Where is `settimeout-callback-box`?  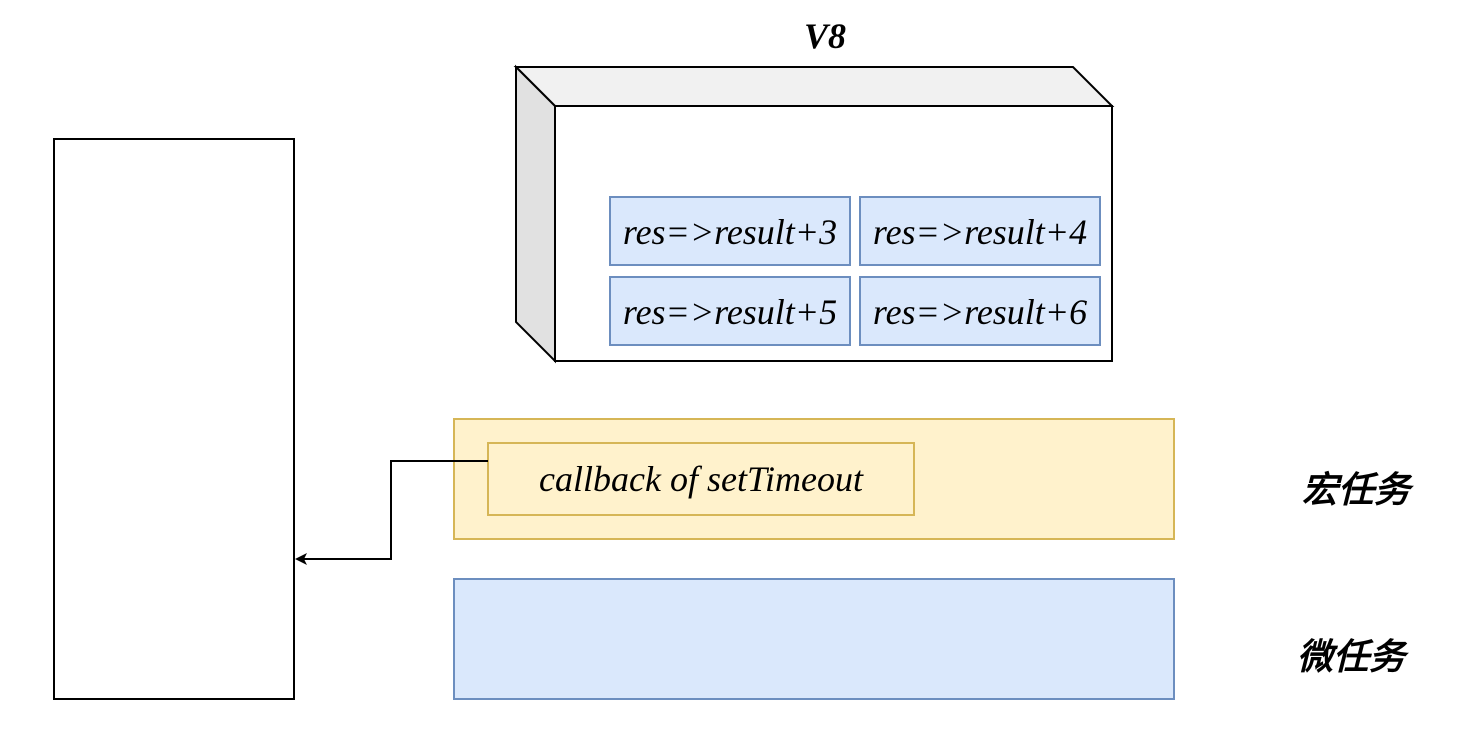
settimeout-callback-box is located at coordinates (701, 479).